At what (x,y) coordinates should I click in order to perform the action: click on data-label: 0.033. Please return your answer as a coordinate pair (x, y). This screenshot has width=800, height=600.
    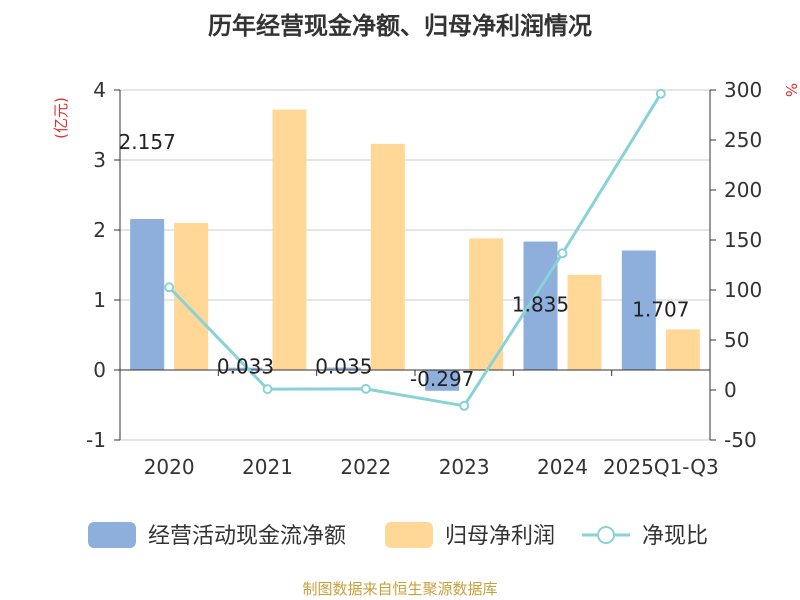
    Looking at the image, I should click on (245, 367).